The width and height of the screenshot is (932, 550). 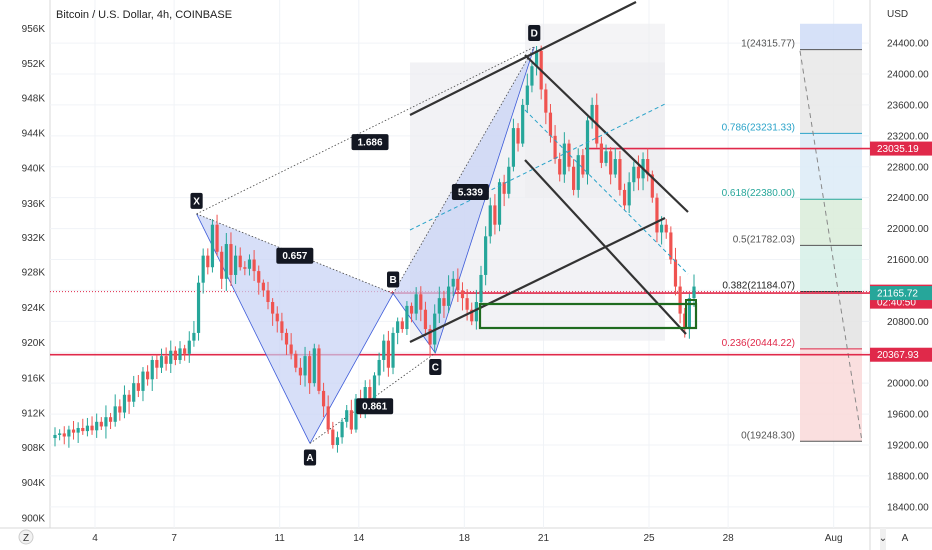 I want to click on time-axis: 4 7 11 14 18 21 25 28 Aug, so click(x=467, y=538).